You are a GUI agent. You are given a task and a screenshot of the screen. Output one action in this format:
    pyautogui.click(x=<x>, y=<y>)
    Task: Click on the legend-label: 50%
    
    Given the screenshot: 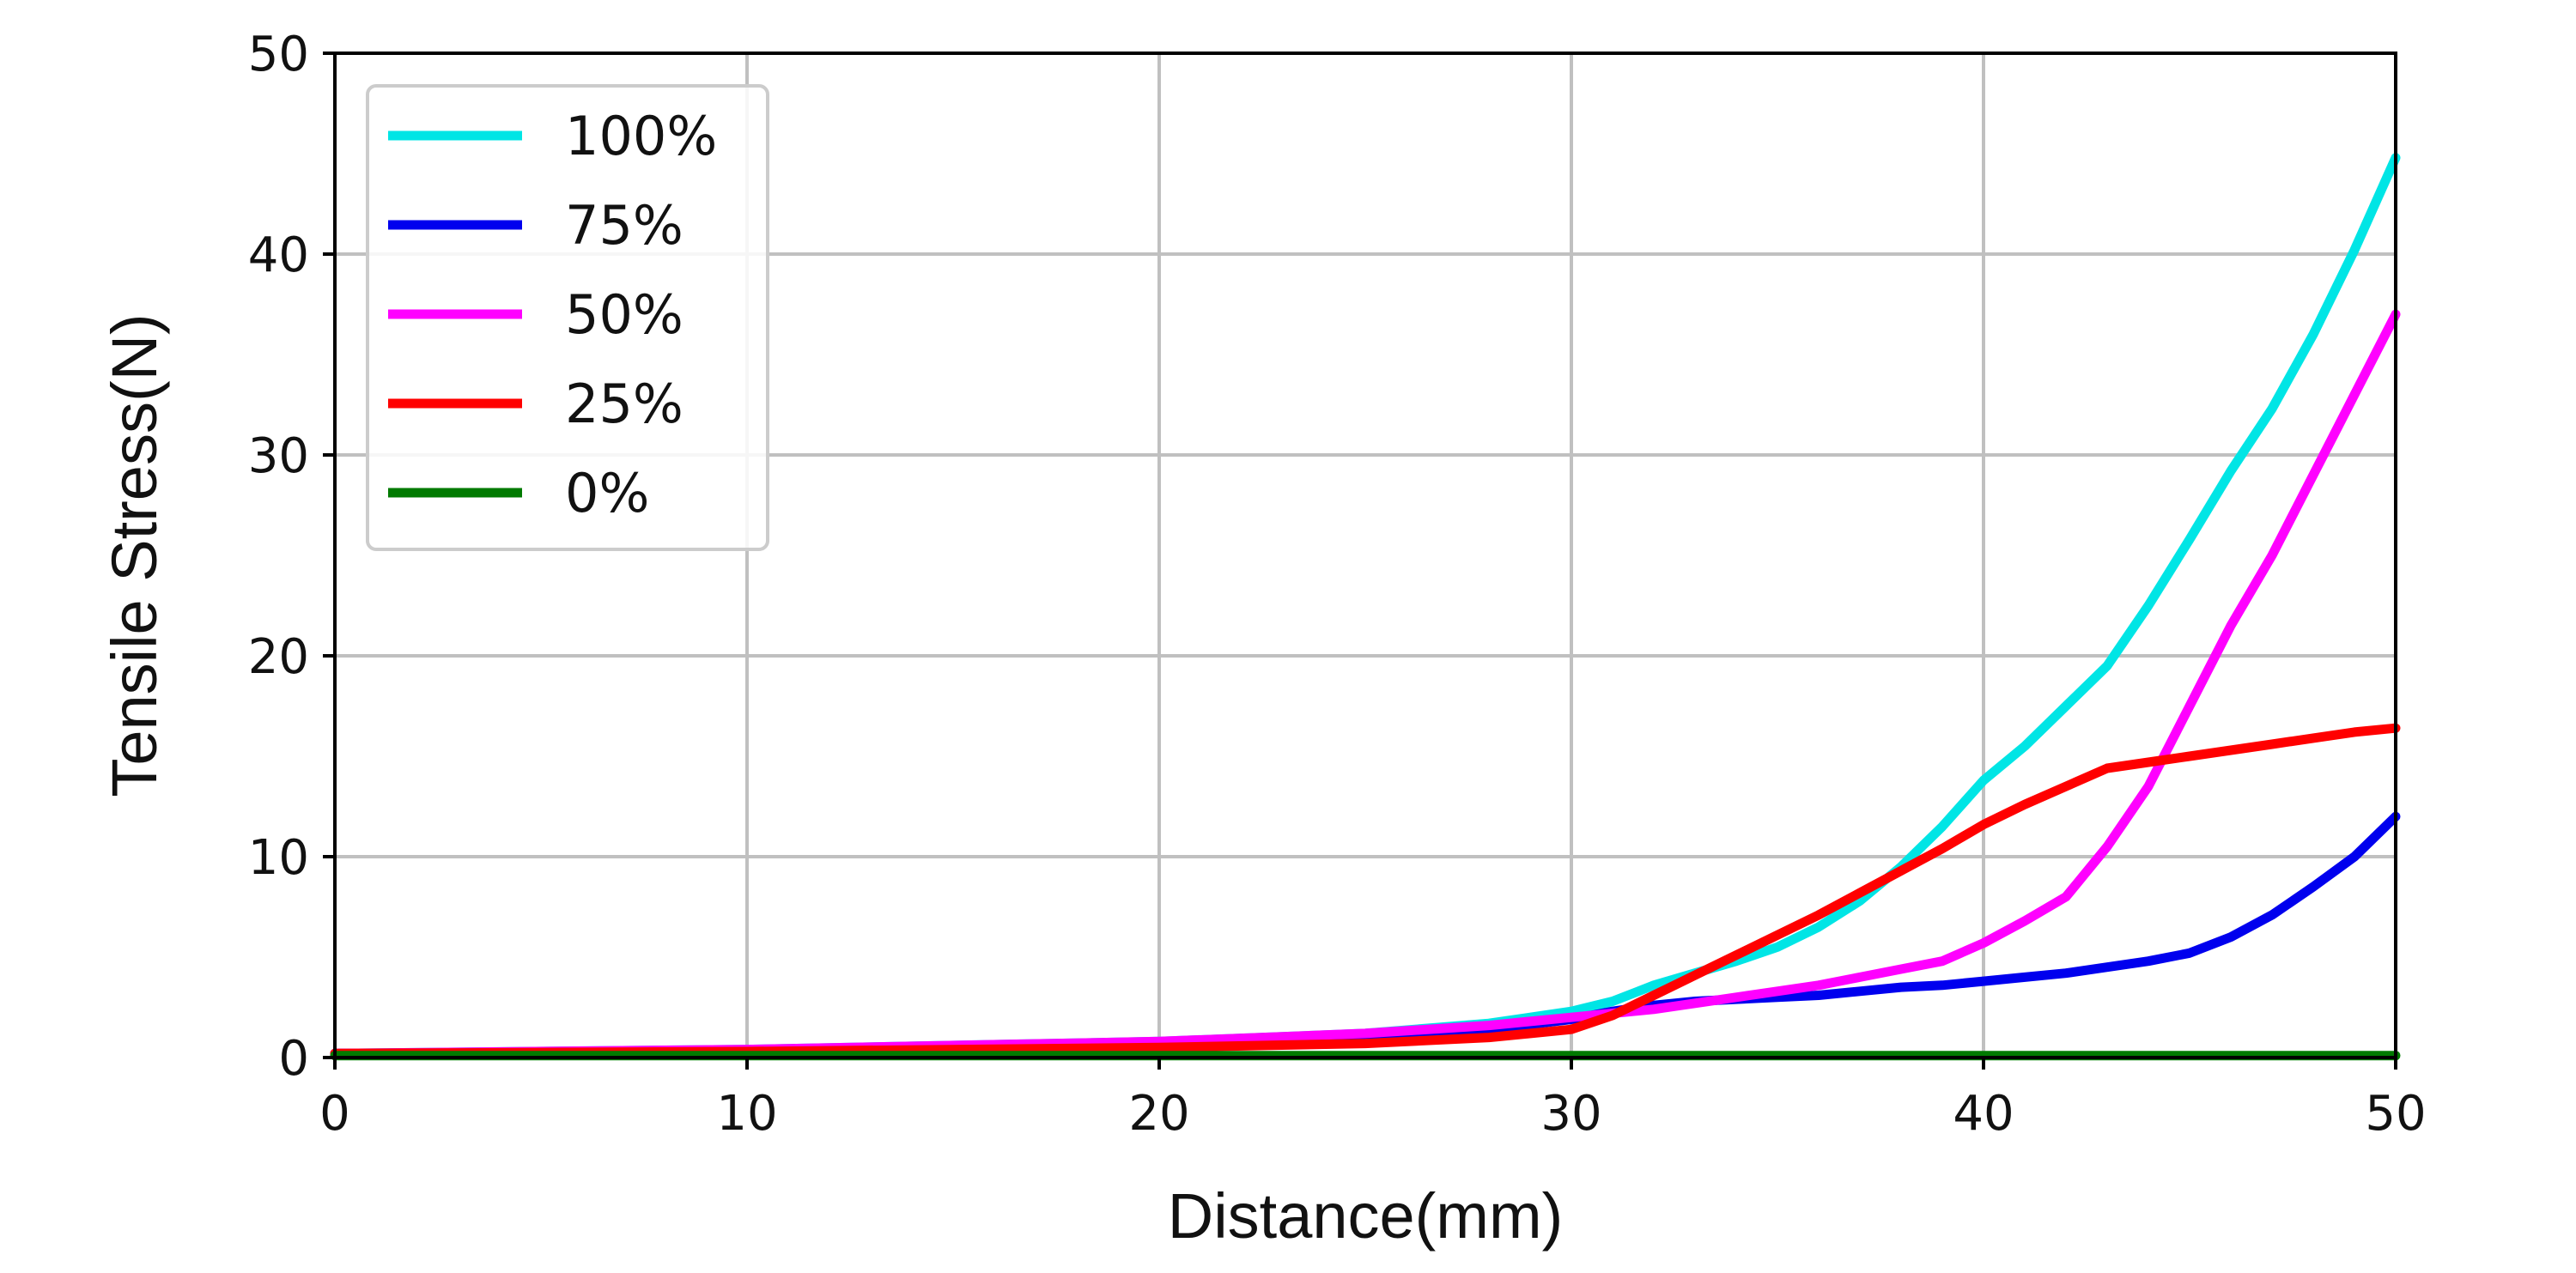 What is the action you would take?
    pyautogui.click(x=624, y=315)
    